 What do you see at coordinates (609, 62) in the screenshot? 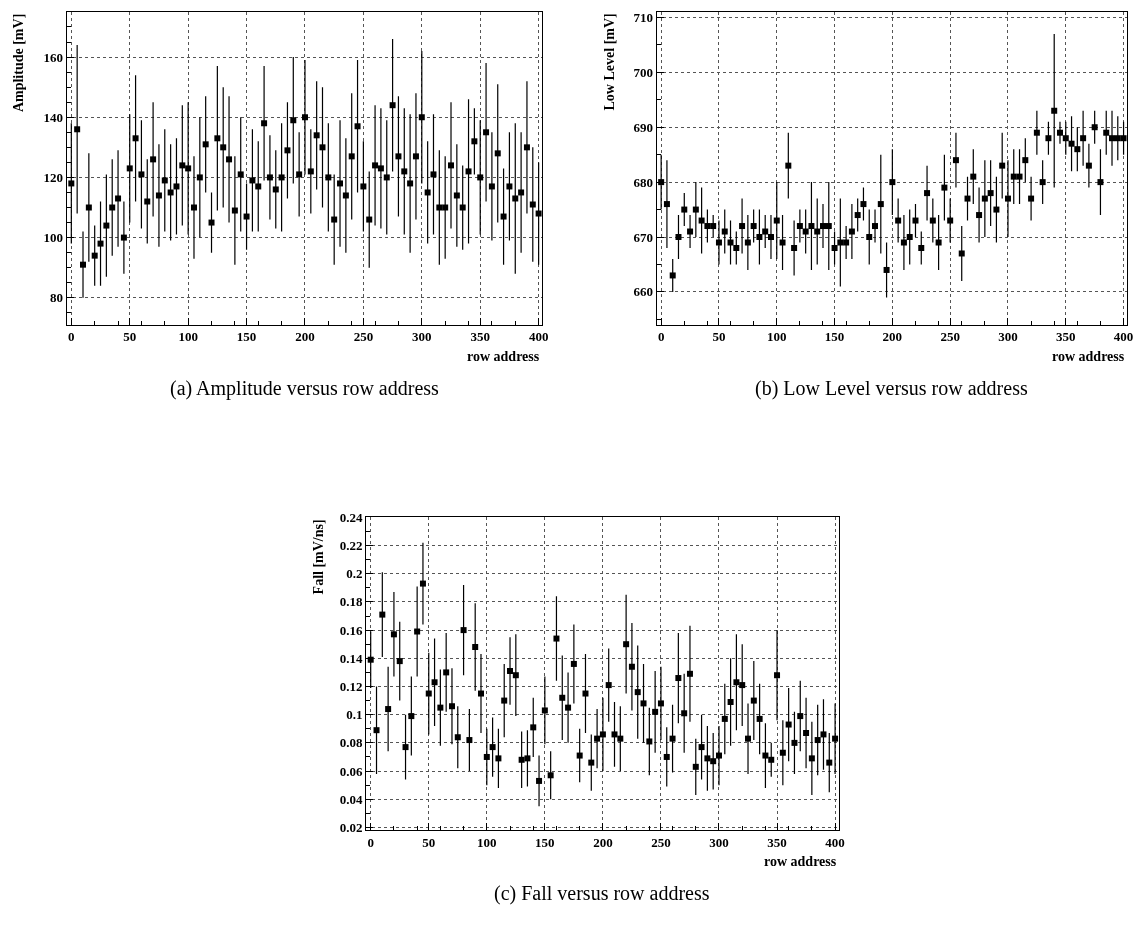
I see `y-axis-title: Low Level [mV]` at bounding box center [609, 62].